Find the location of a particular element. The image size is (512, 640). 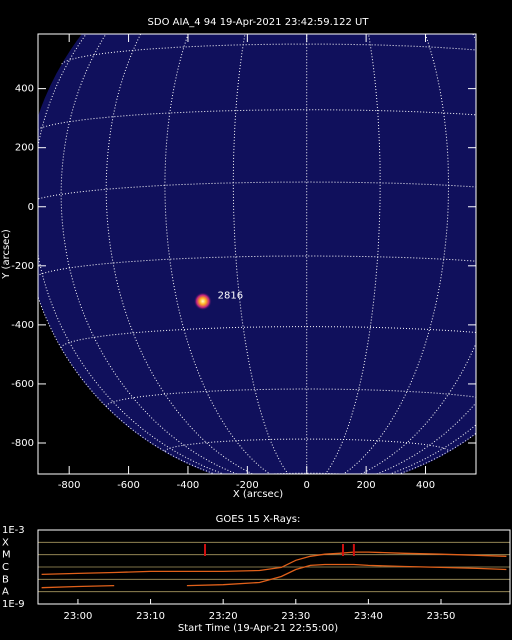

y-tick-label: 1E-9 is located at coordinates (13, 604).